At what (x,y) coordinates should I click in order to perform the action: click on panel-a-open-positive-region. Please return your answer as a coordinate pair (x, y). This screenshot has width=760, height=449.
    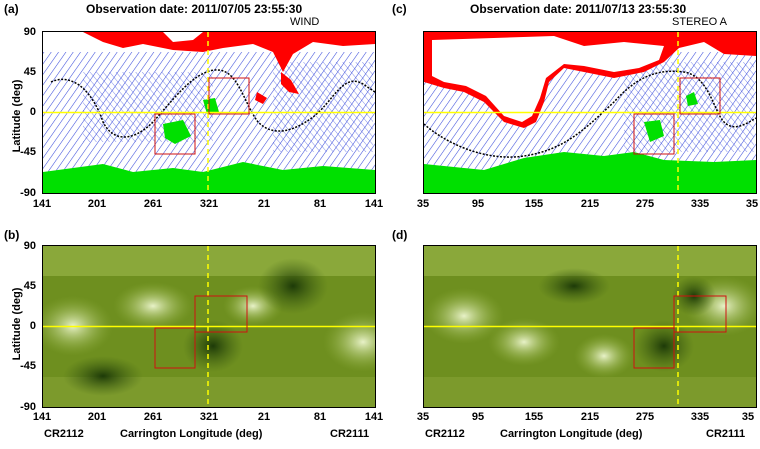
    Looking at the image, I should click on (229, 52).